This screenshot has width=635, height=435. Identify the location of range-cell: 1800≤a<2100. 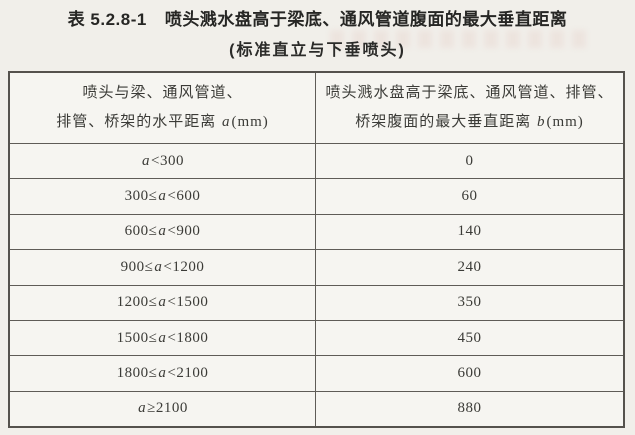
(163, 373).